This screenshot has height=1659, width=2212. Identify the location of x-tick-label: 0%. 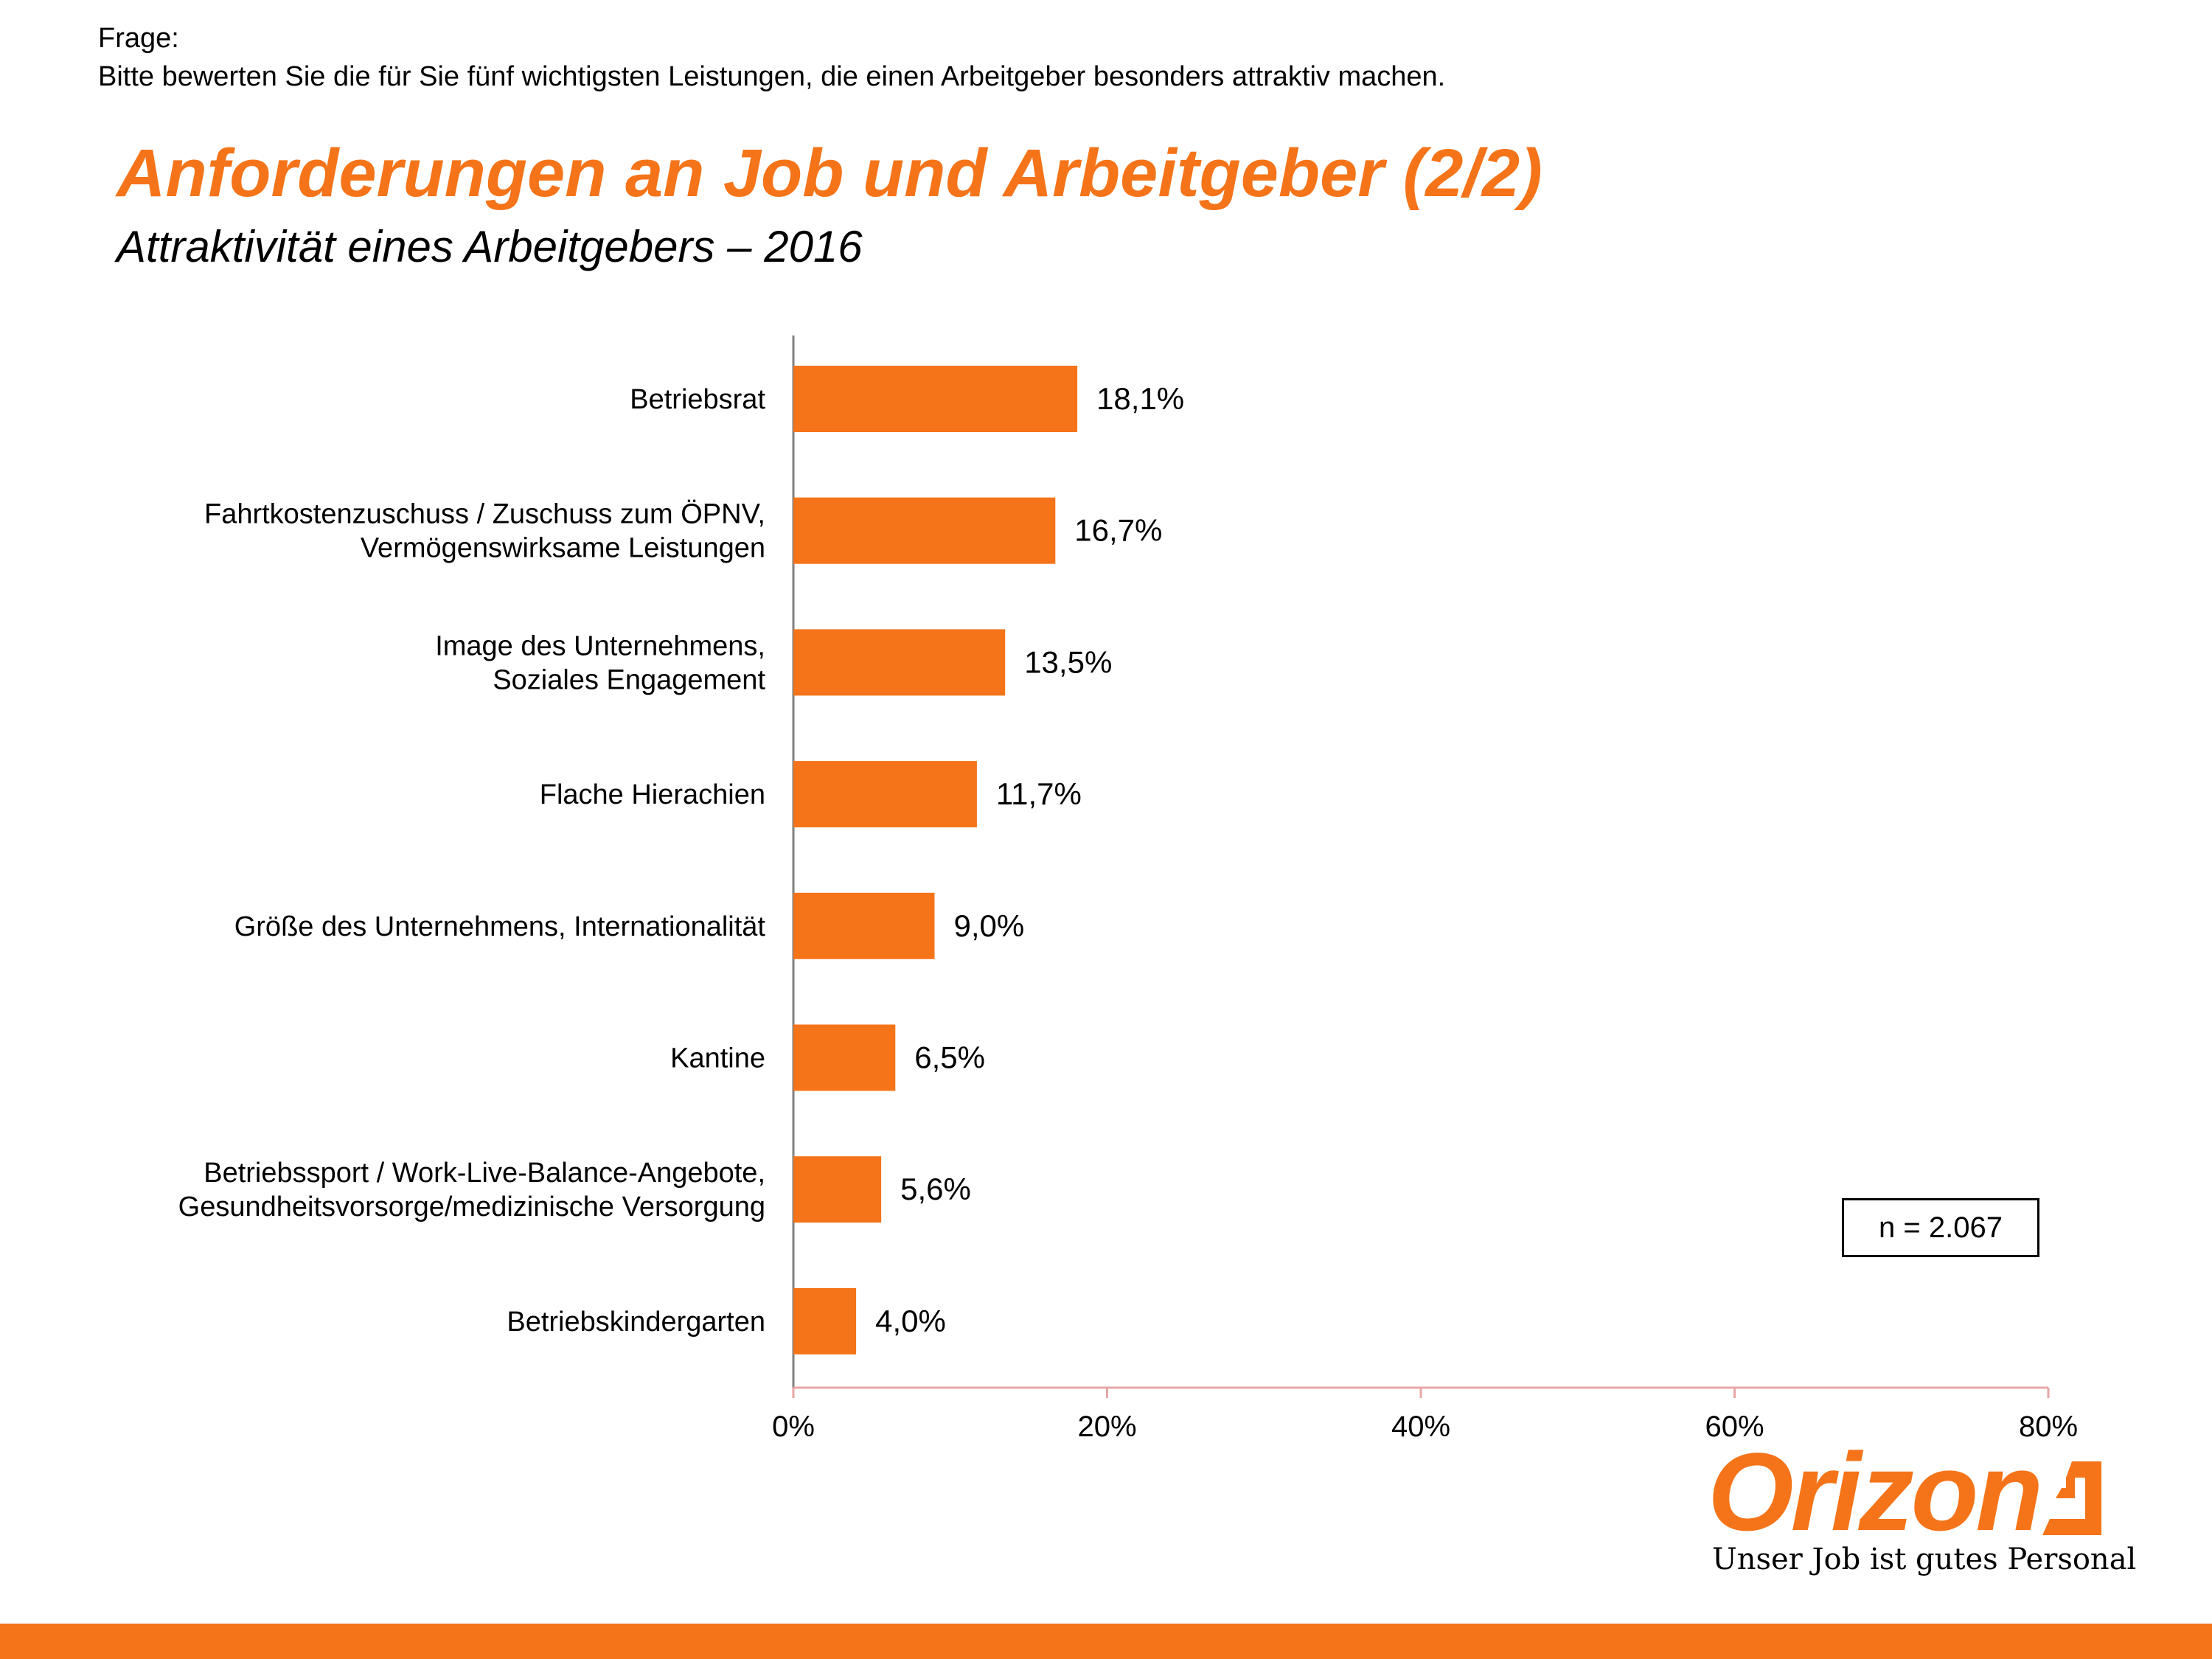
(793, 1427).